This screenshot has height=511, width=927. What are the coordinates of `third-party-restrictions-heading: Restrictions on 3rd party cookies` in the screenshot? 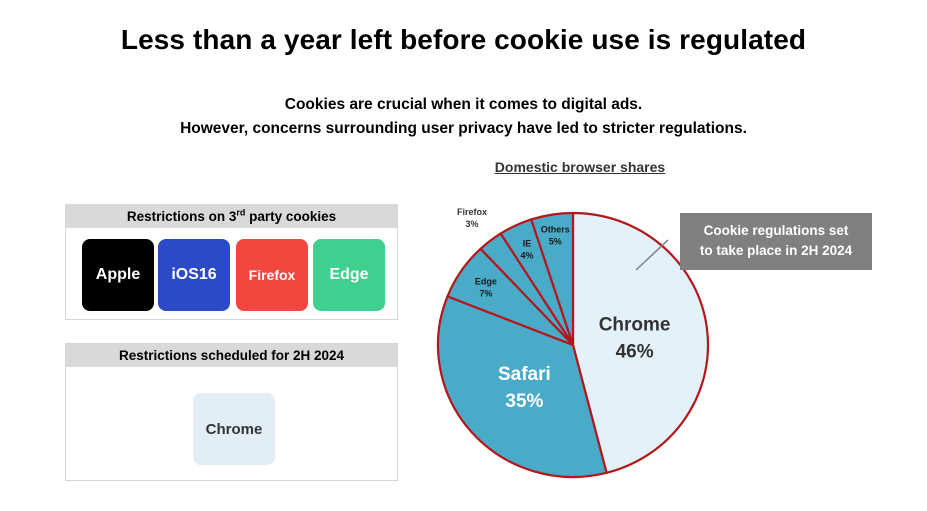 It's located at (231, 216).